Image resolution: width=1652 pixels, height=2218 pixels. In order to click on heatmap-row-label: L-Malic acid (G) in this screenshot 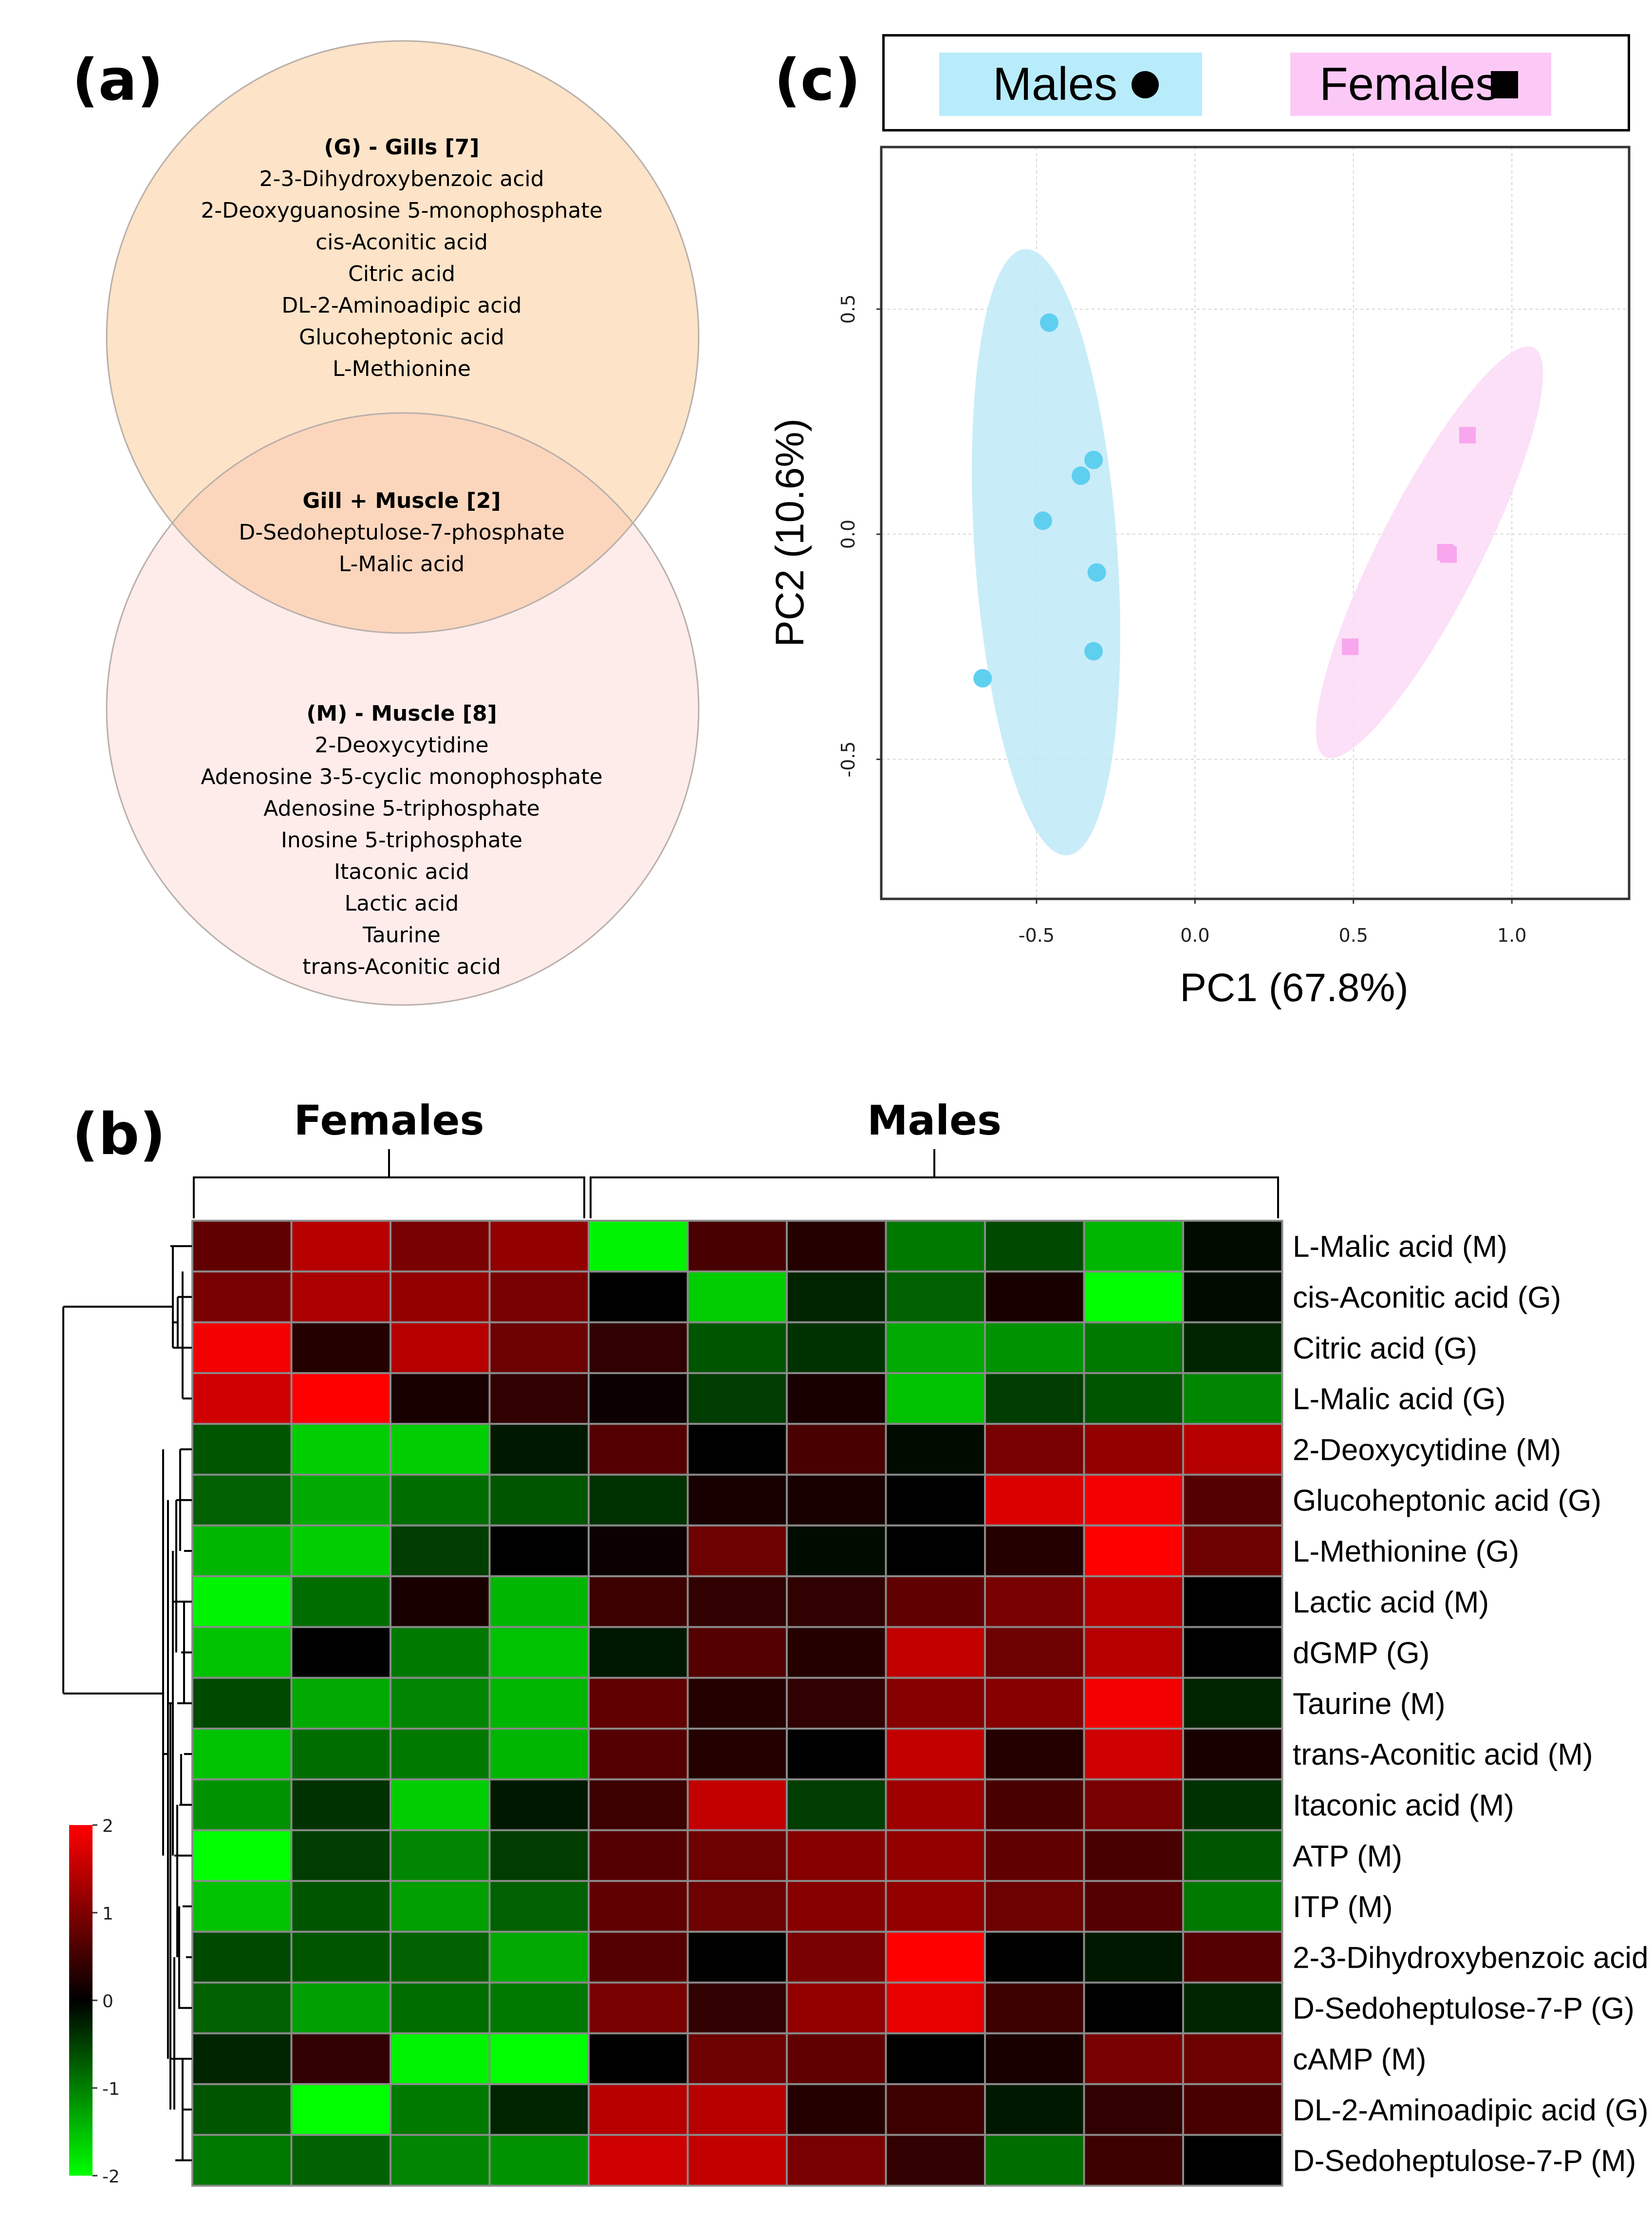, I will do `click(1399, 1399)`.